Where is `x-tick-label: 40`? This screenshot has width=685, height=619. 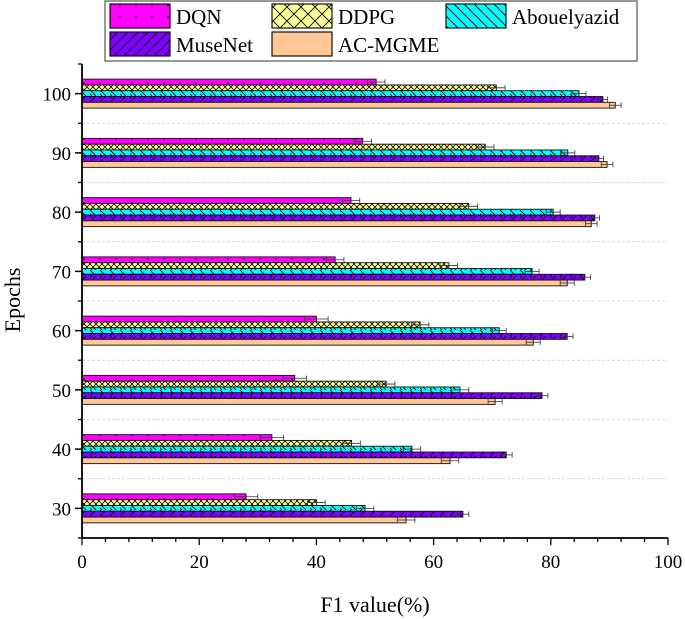
x-tick-label: 40 is located at coordinates (316, 562).